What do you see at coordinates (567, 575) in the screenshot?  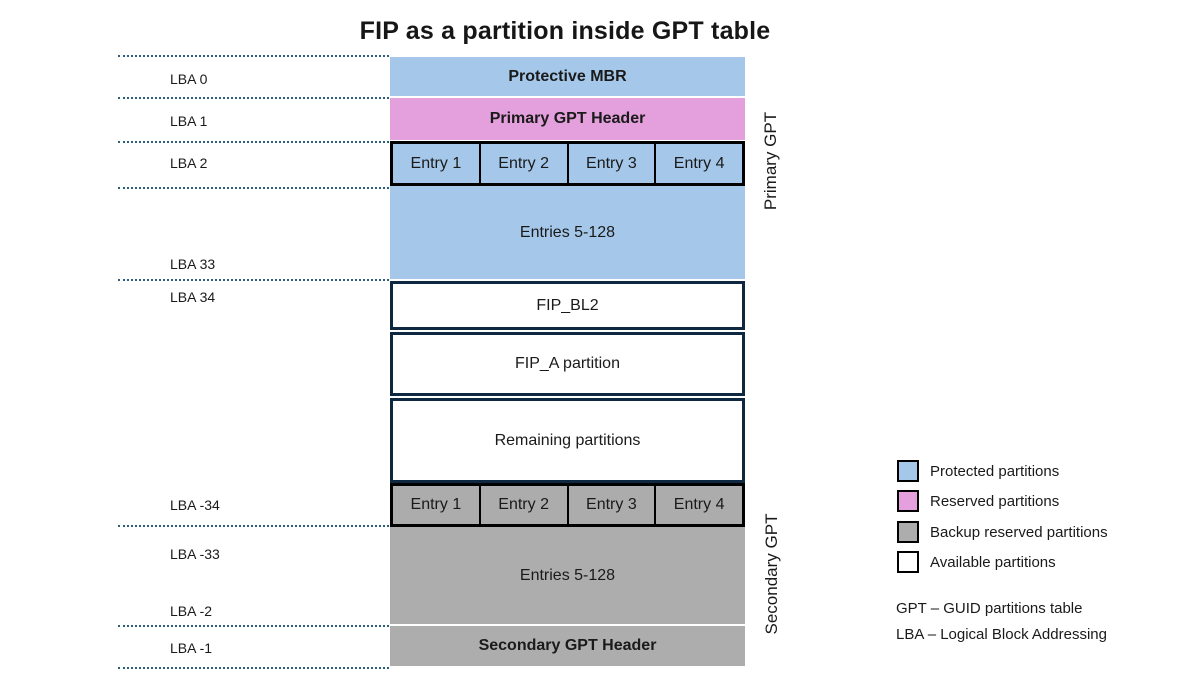 I see `block-secondary-entries-5-128: Entries 5-128` at bounding box center [567, 575].